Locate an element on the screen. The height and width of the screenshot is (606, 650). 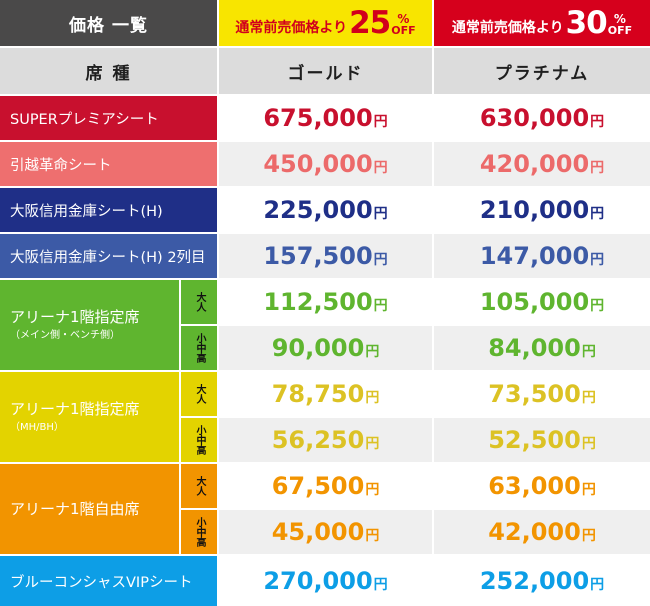
price-value: 112,500 is located at coordinates (318, 302).